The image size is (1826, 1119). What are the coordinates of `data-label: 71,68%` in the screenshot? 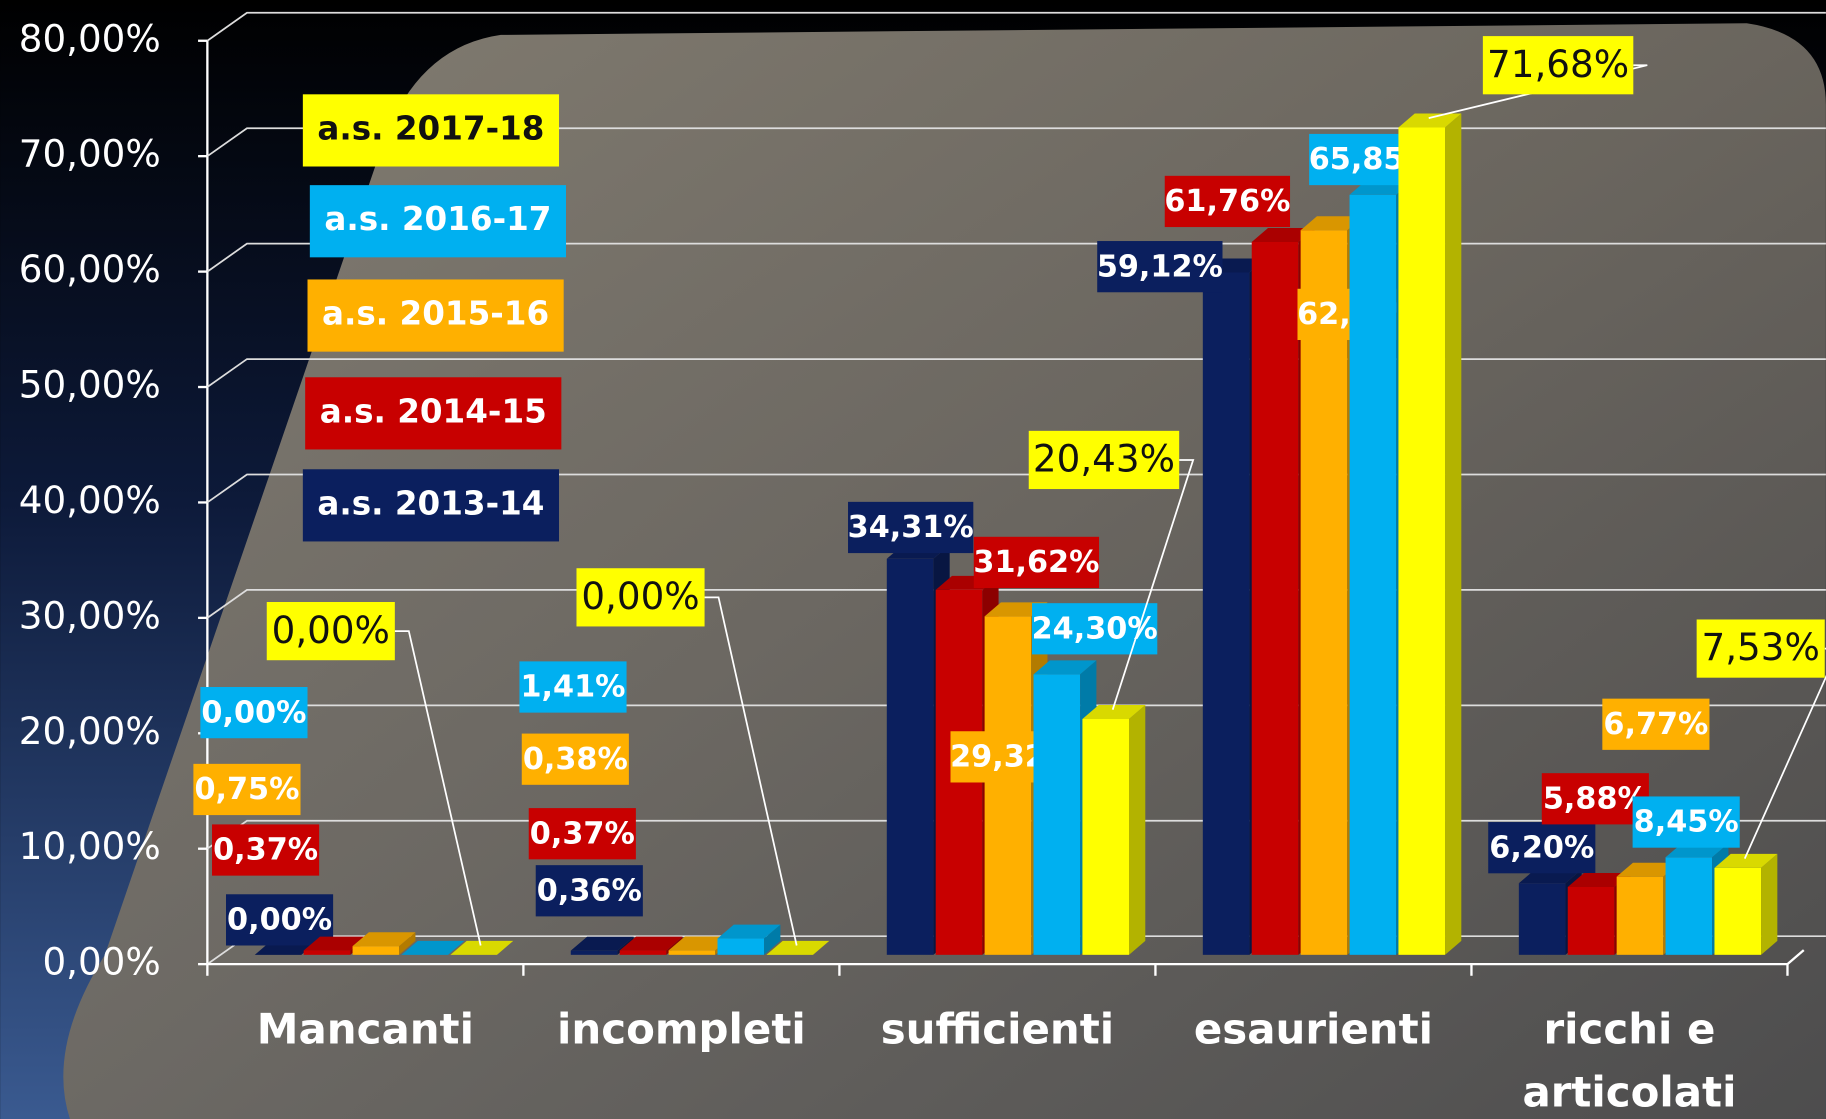 It's located at (1558, 64).